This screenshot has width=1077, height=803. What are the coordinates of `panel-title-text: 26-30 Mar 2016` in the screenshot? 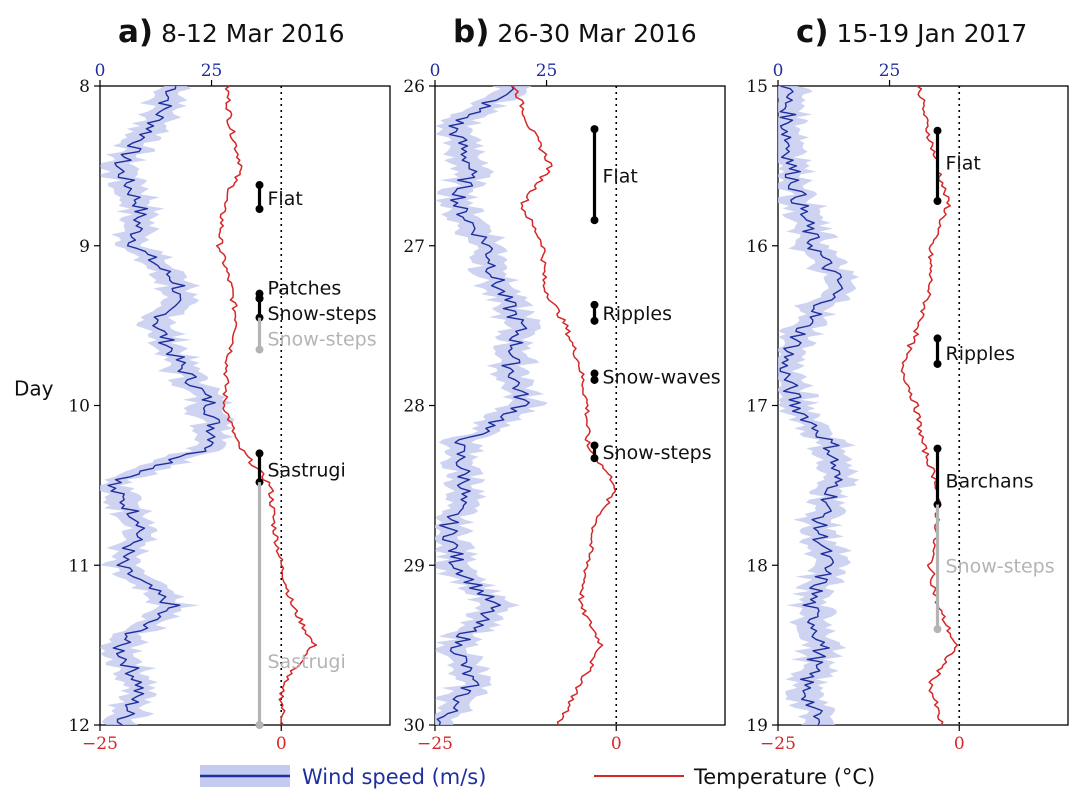 It's located at (596, 33).